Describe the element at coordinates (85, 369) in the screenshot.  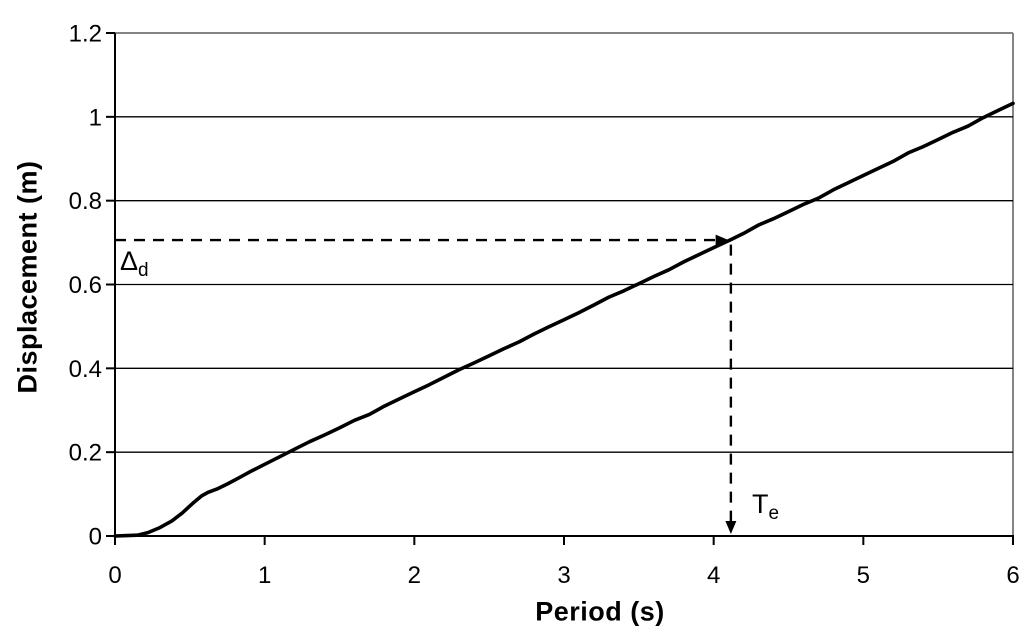
I see `y-tick-label-0.4: 0.4` at that location.